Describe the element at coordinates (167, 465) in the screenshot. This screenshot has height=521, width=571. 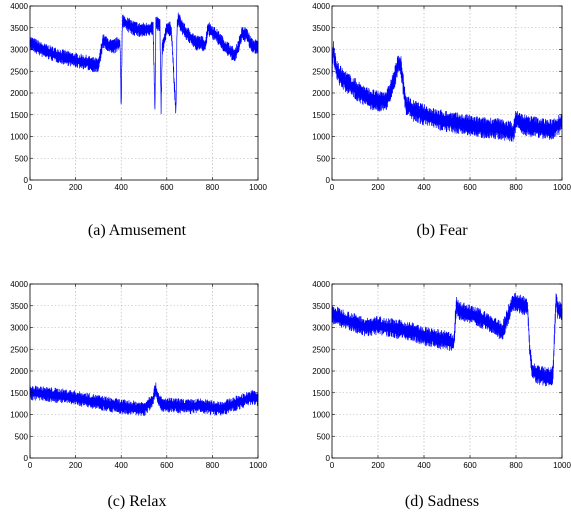
I see `x-tick-label-c: 600` at that location.